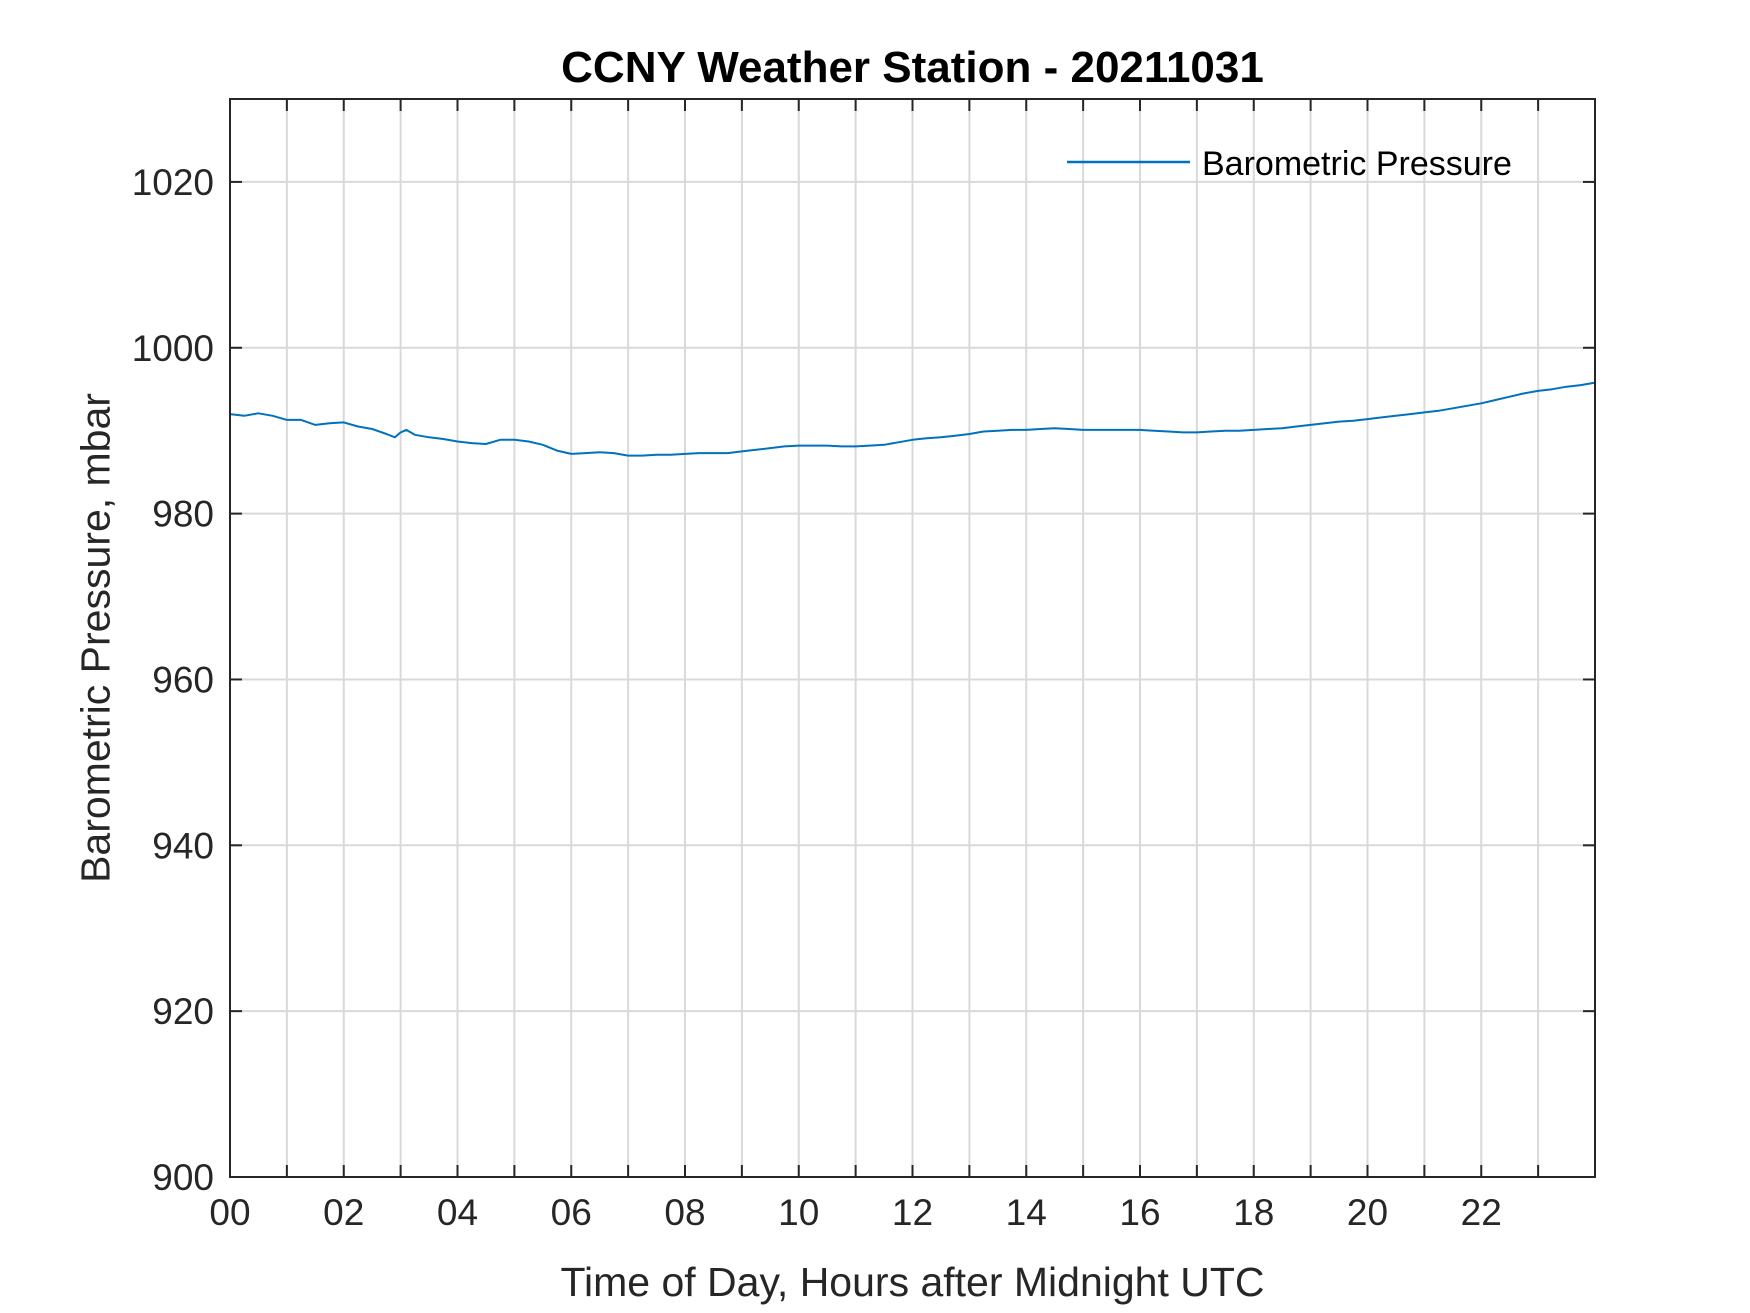 The width and height of the screenshot is (1750, 1313). Describe the element at coordinates (912, 1282) in the screenshot. I see `x-axis-label: Time of Day, Hours after Midnight UTC` at that location.